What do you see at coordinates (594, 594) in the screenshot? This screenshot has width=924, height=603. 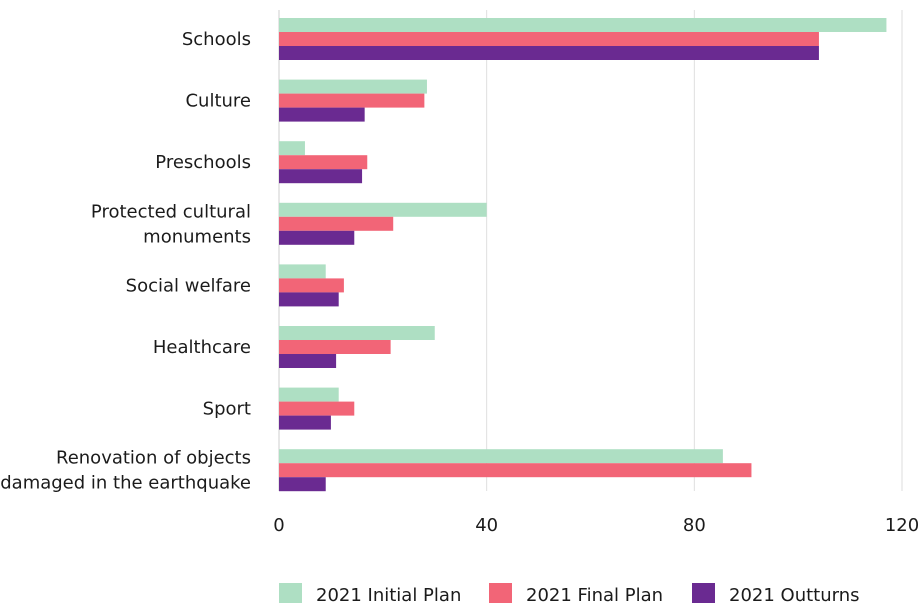 I see `legend-label: 2021 Final Plan` at bounding box center [594, 594].